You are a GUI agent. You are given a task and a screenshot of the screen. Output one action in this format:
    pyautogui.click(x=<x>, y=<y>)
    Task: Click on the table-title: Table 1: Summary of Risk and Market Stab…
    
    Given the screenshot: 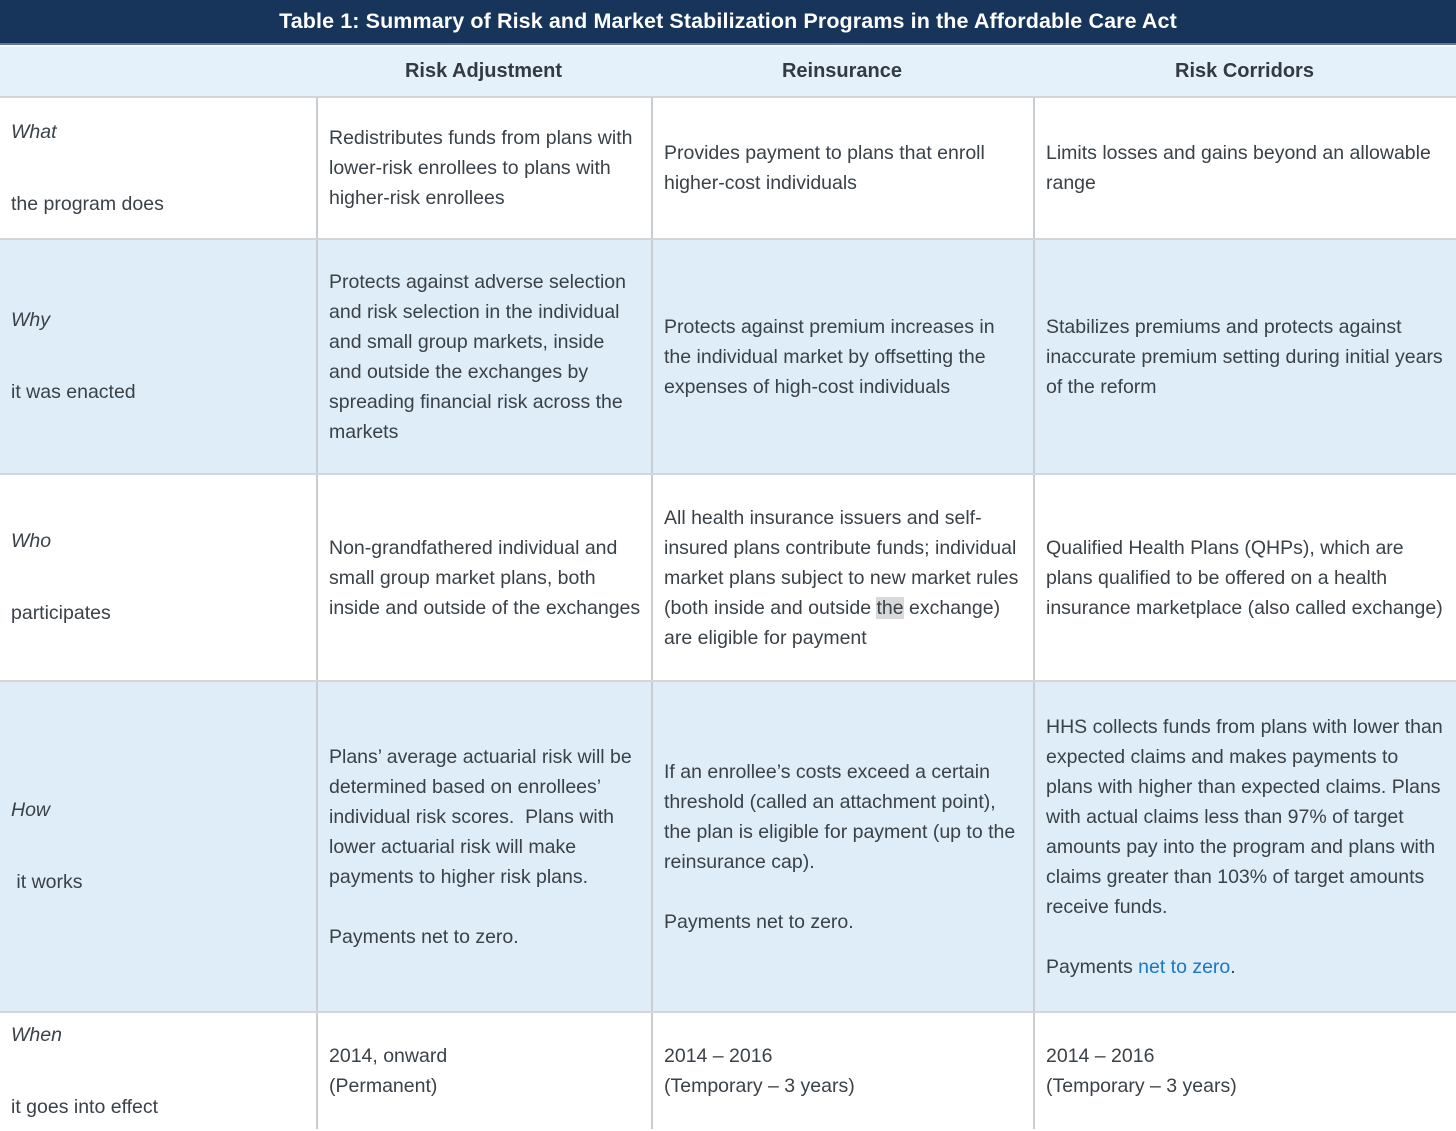 What is the action you would take?
    pyautogui.click(x=728, y=21)
    